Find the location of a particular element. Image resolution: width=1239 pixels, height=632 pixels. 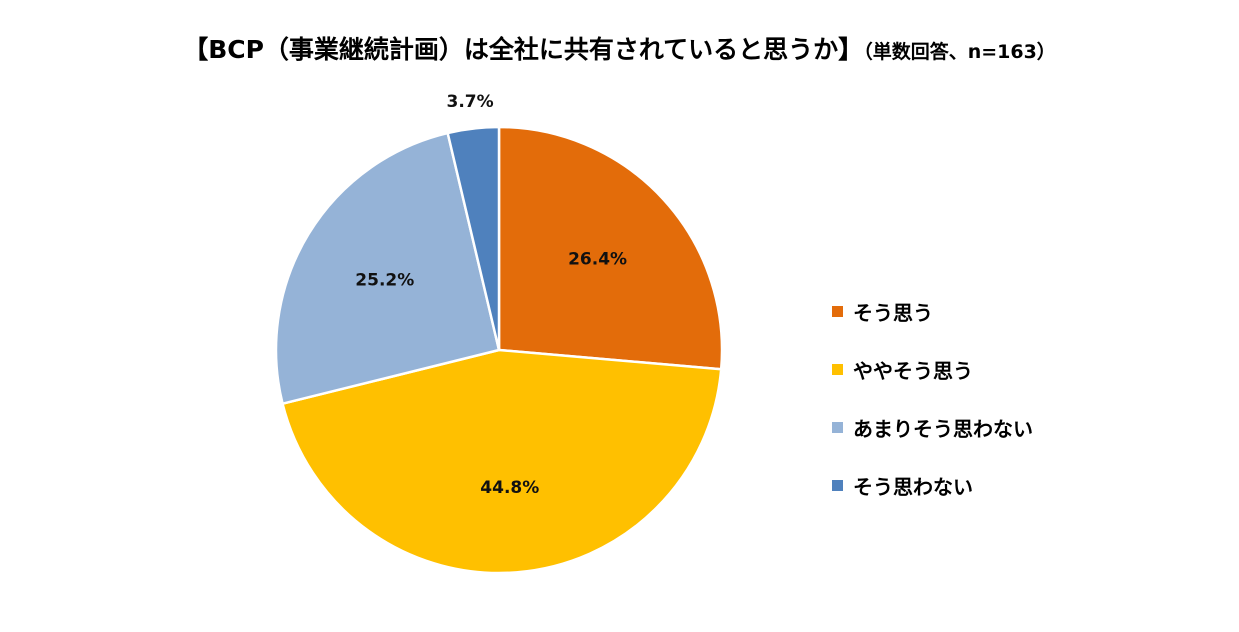

legend-item: そう思う is located at coordinates (932, 311).